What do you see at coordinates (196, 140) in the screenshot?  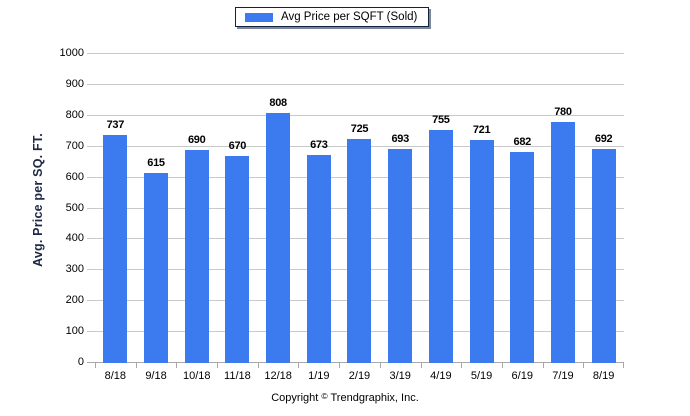 I see `bar-value-label: 690` at bounding box center [196, 140].